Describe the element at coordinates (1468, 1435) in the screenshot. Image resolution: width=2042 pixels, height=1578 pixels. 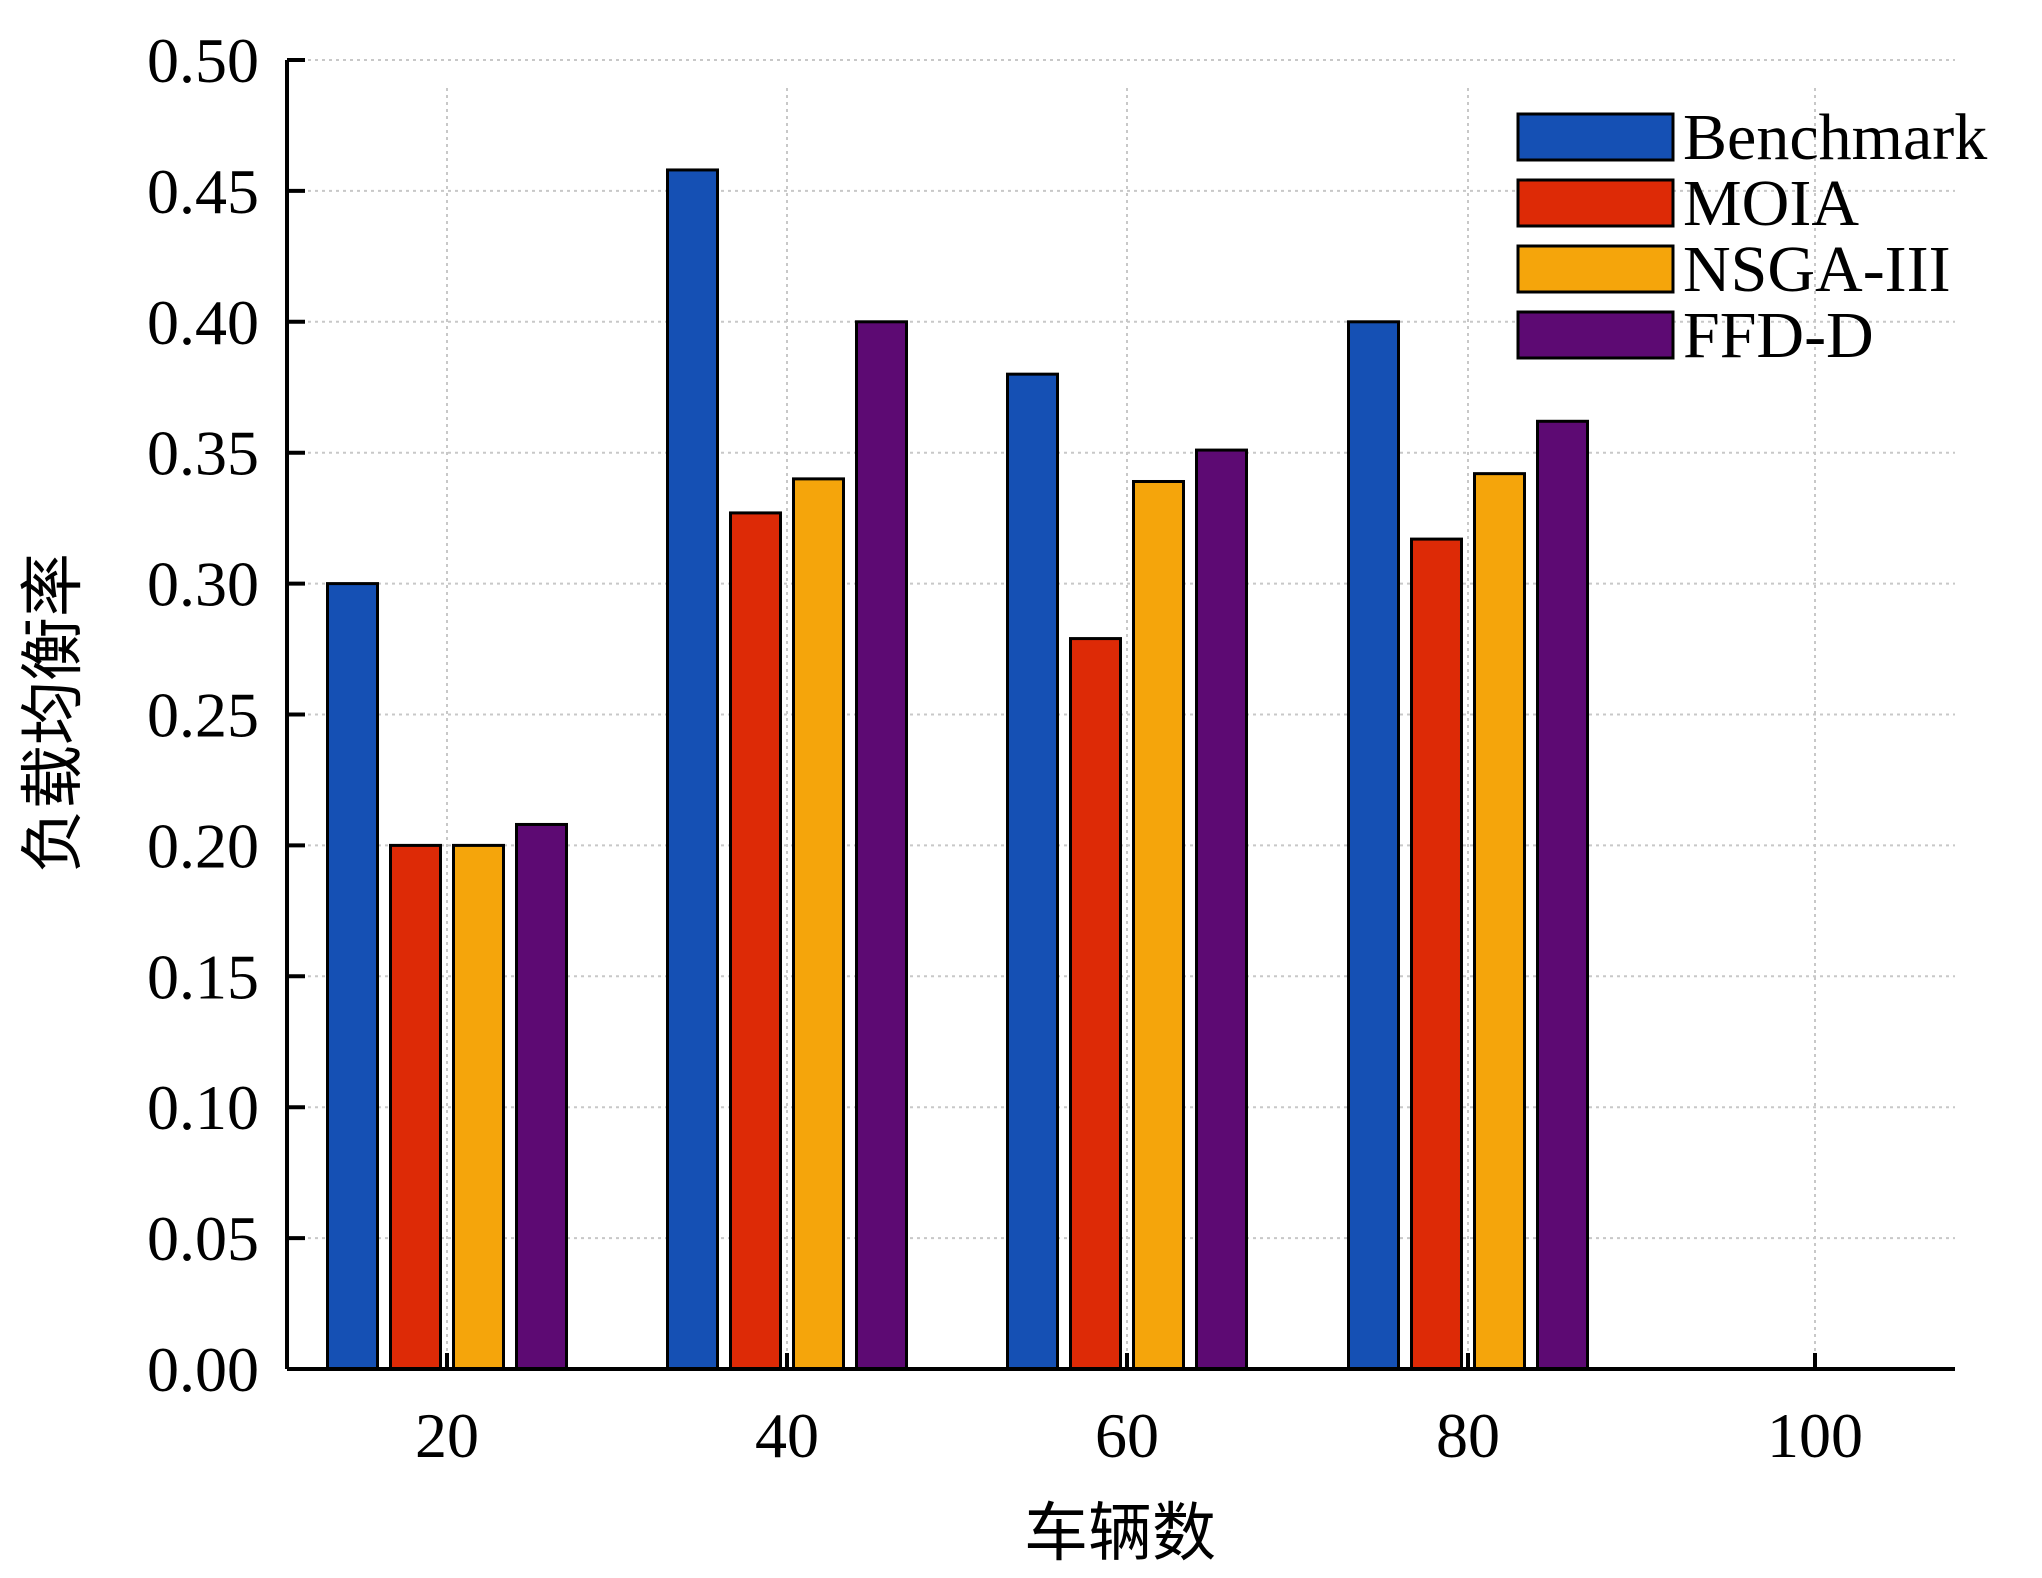
I see `x-tick-label: 80` at that location.